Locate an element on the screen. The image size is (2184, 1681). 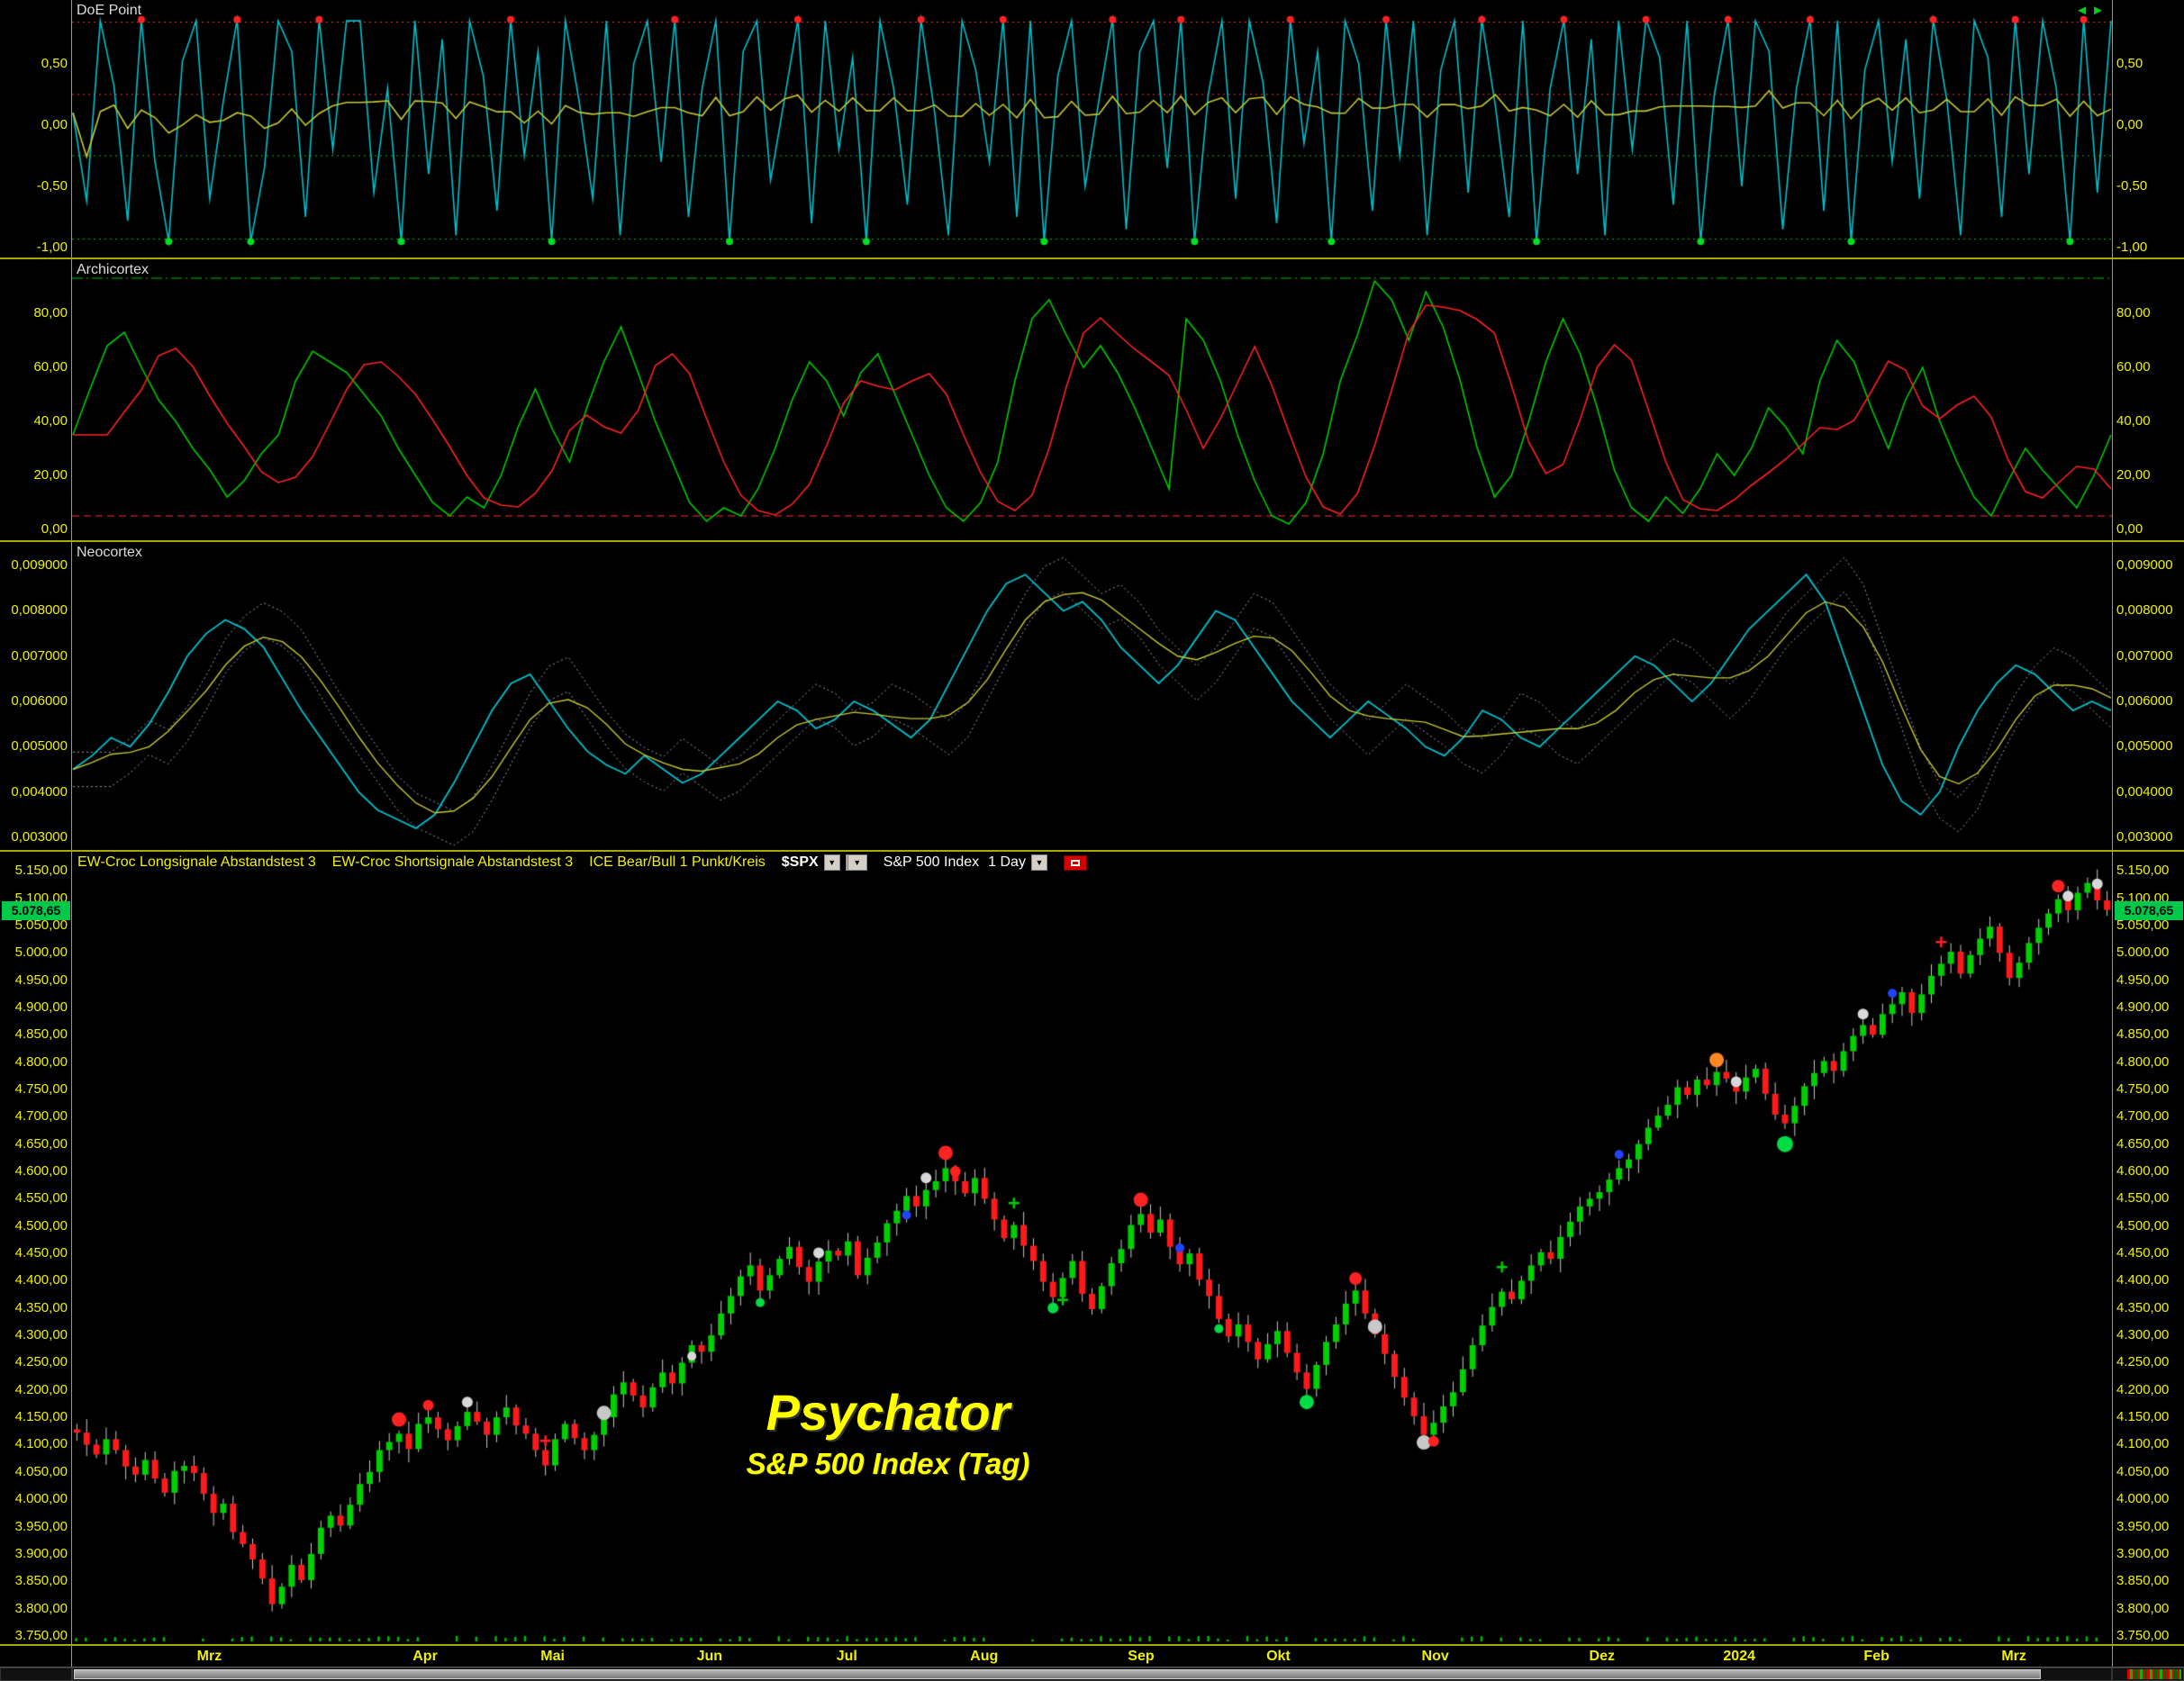
horizontal-scrollbar is located at coordinates (1092, 1674).